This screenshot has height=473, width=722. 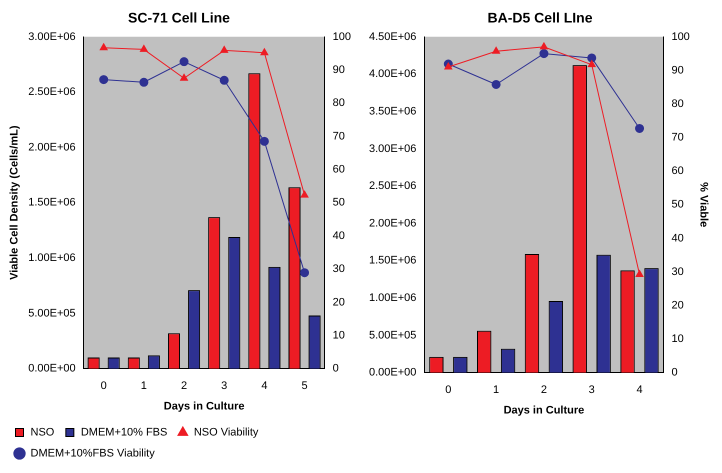 What do you see at coordinates (124, 432) in the screenshot?
I see `legend-label: DMEM+10% FBS` at bounding box center [124, 432].